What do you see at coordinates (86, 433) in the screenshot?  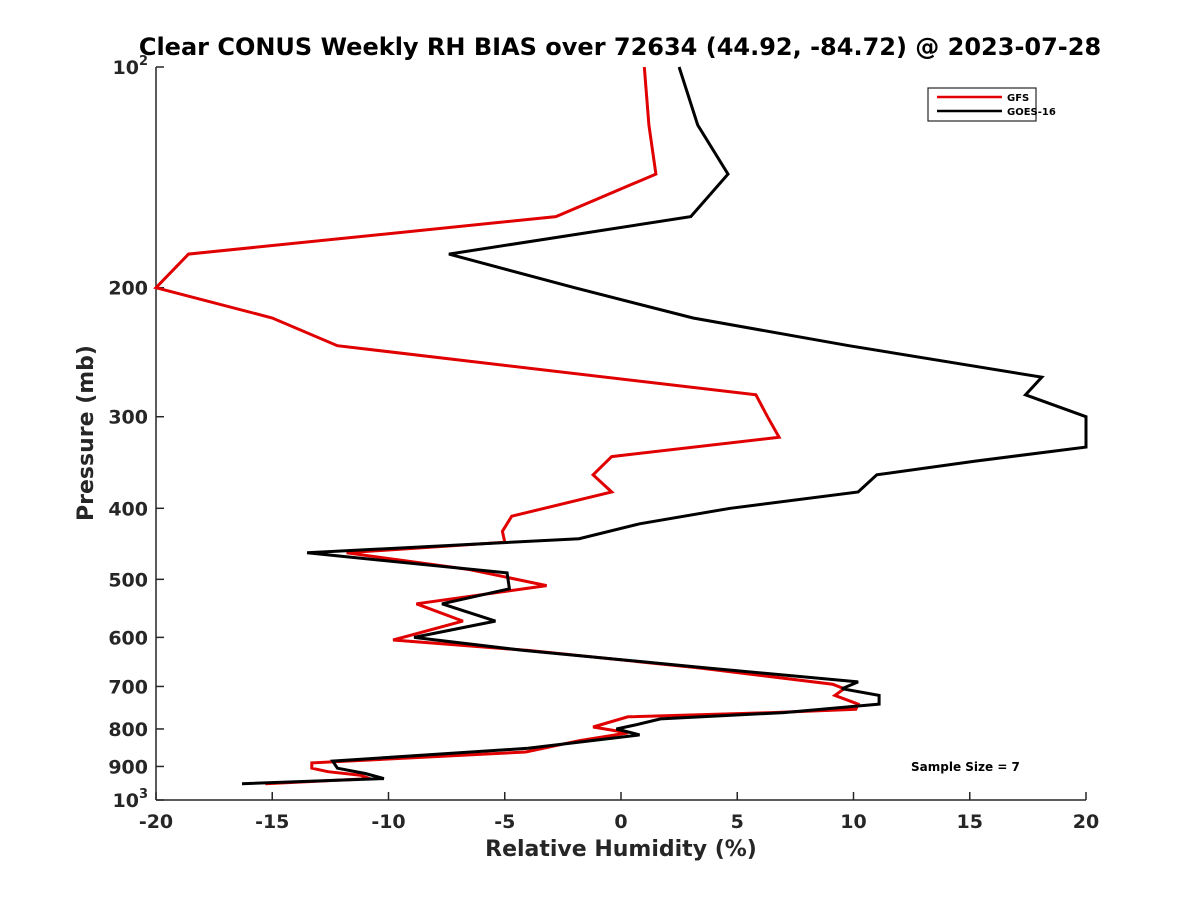 I see `y-axis-label: Pressure (mb)` at bounding box center [86, 433].